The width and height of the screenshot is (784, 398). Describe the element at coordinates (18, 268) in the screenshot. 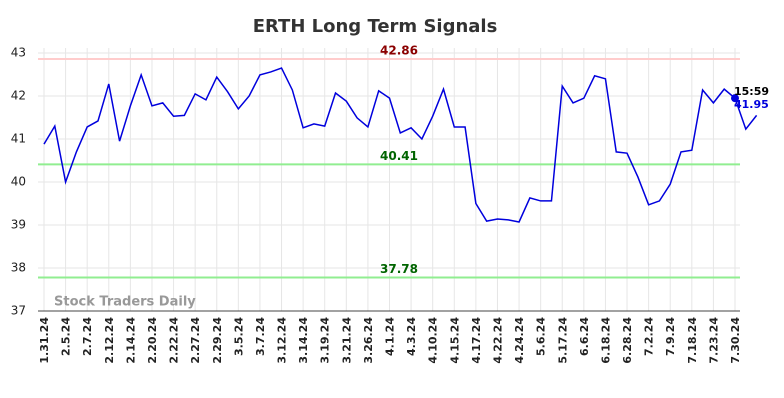

I see `y-tick-label: 38` at that location.